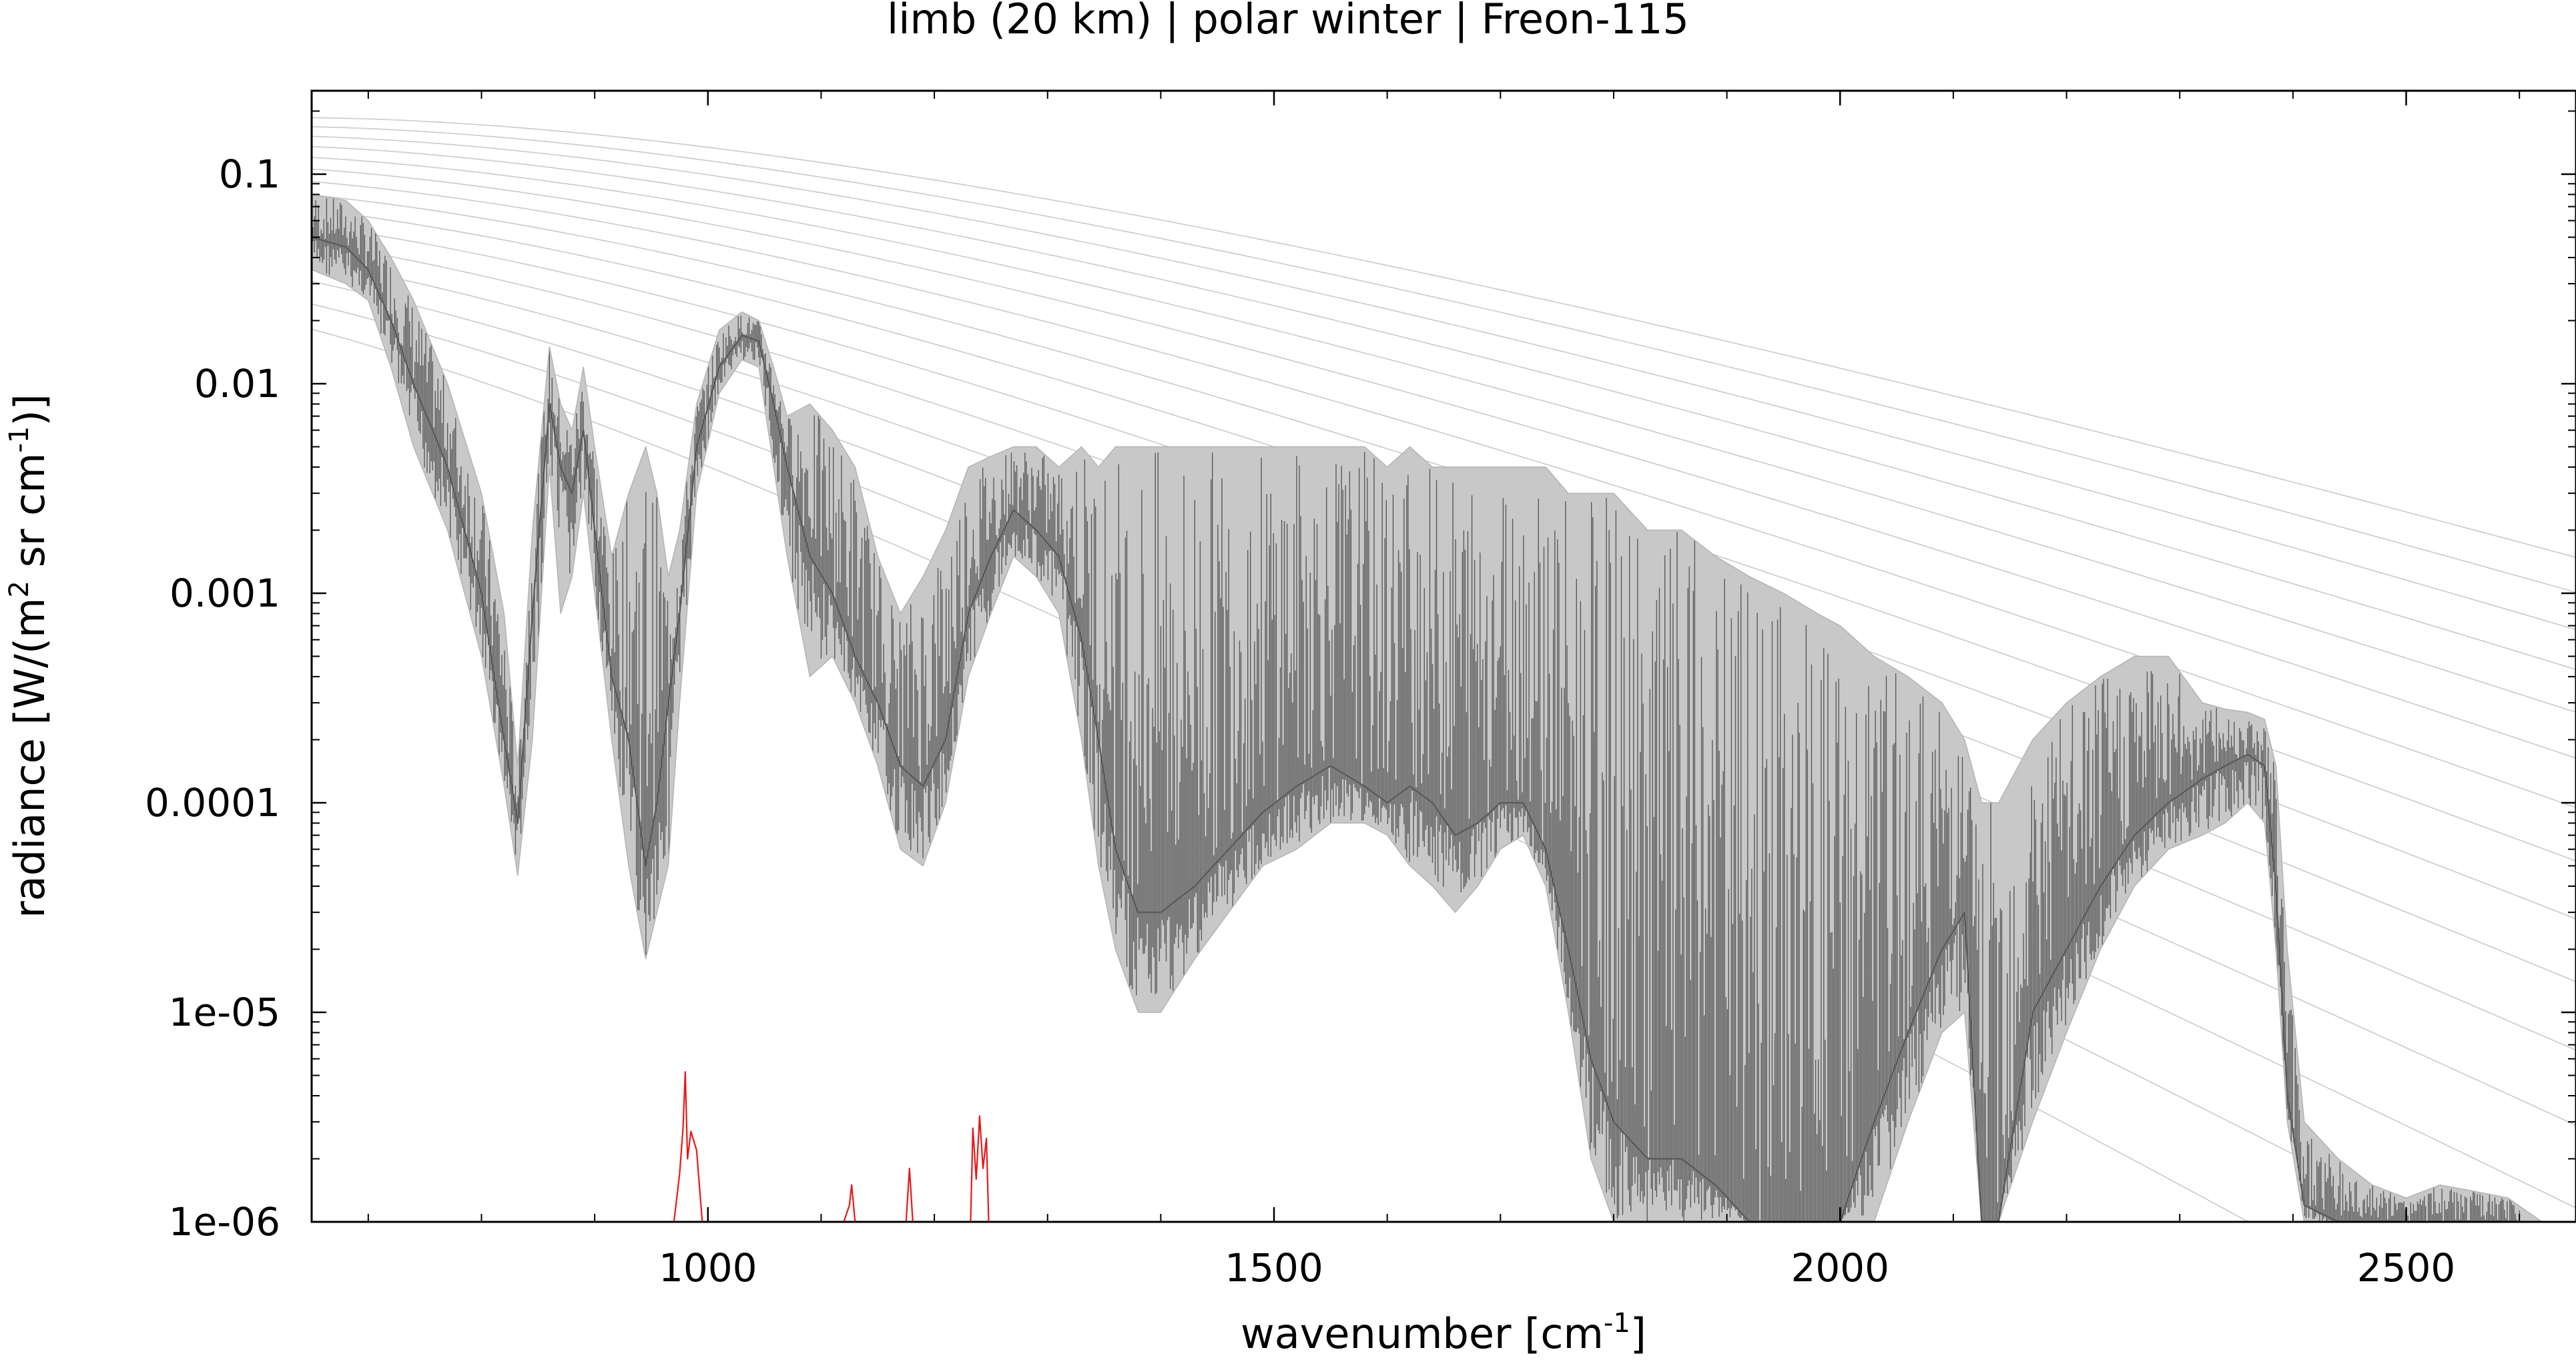  I want to click on x-axis-label-main: wavenumber [cm, so click(1423, 1333).